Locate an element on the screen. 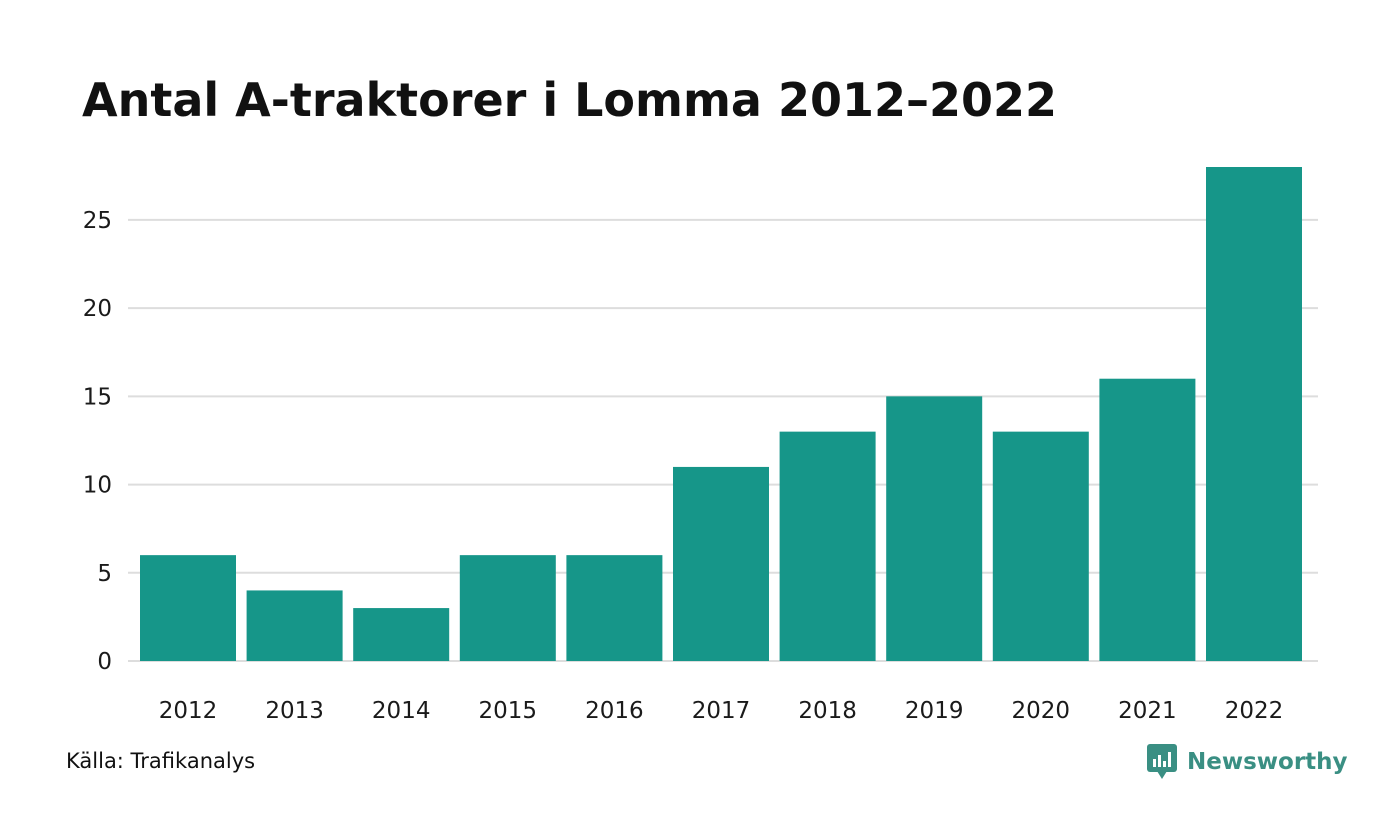 Image resolution: width=1400 pixels, height=840 pixels. x-tick-label: 2020 is located at coordinates (1041, 711).